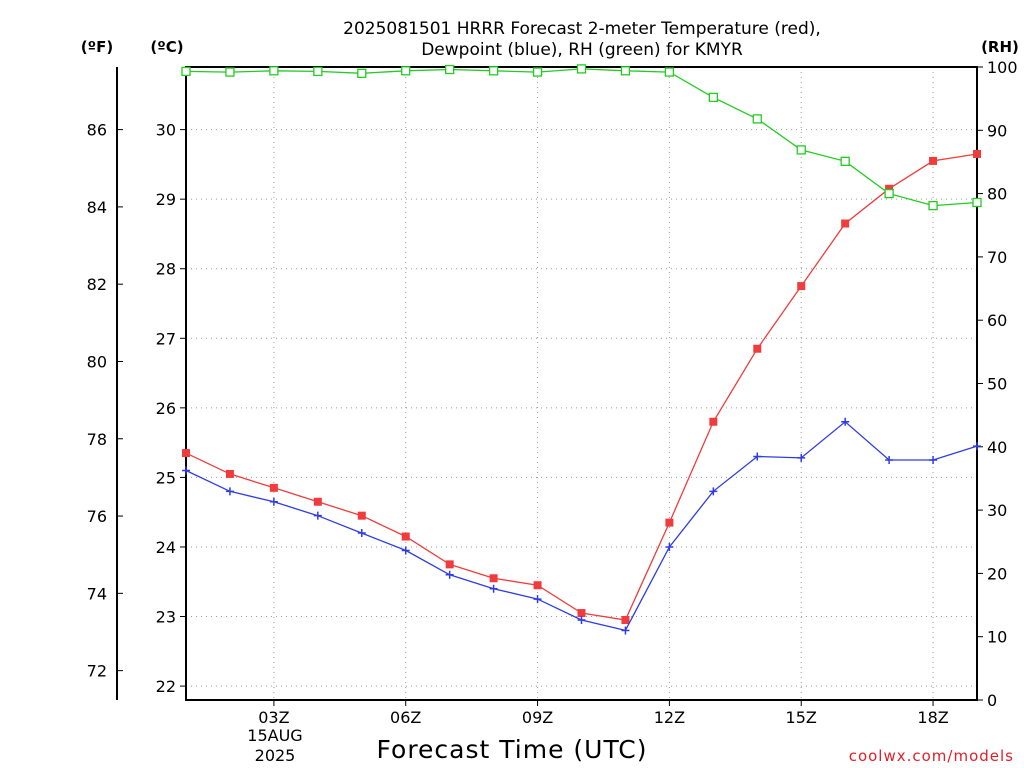 Image resolution: width=1024 pixels, height=768 pixels. I want to click on date-label-line1: 15AUG, so click(274, 735).